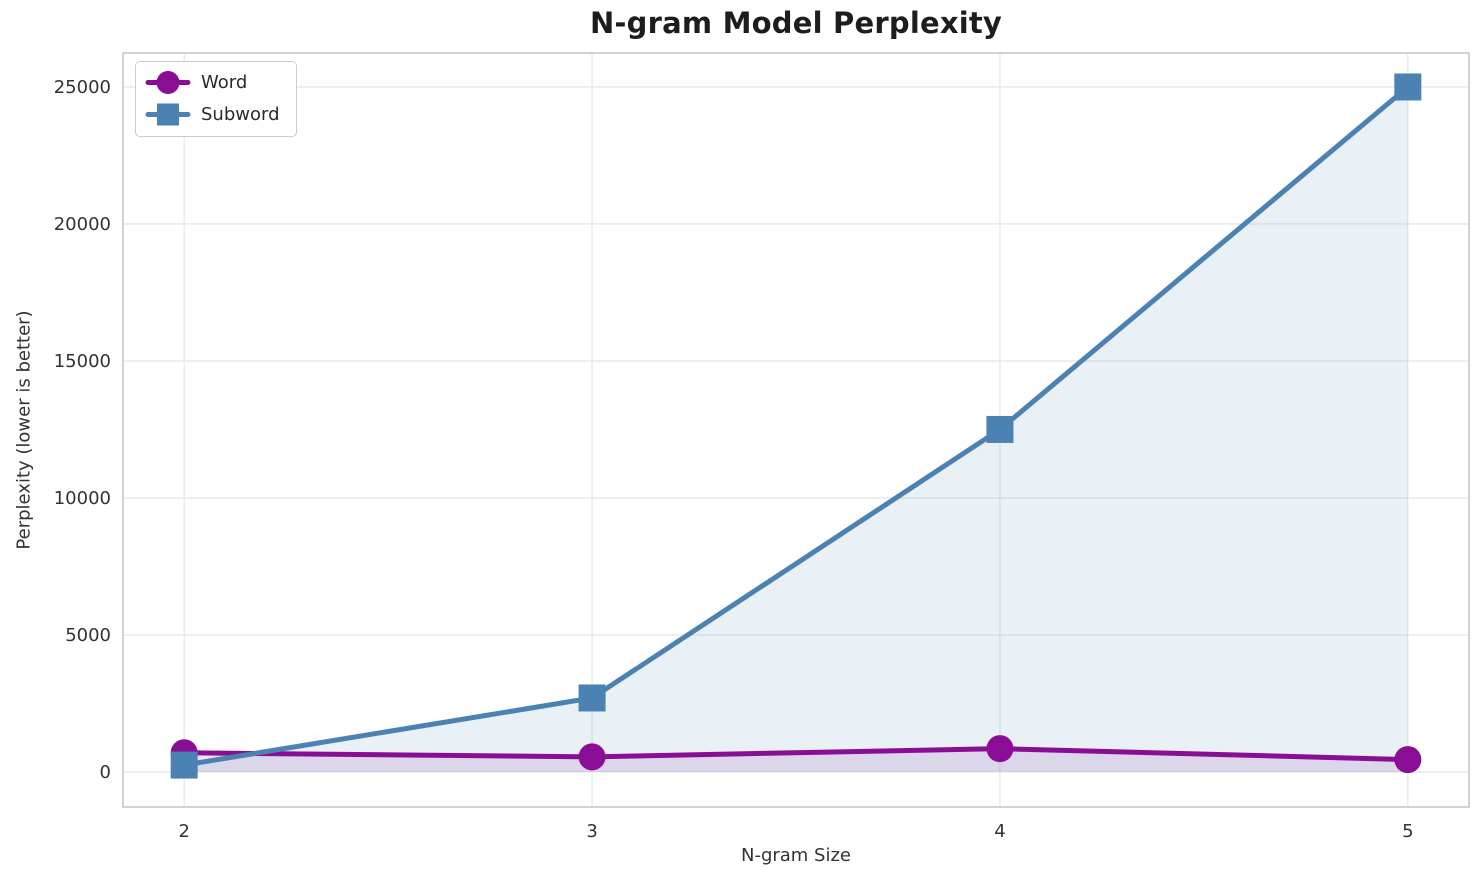 This screenshot has width=1484, height=885. I want to click on y-tick-label: 25000, so click(82, 87).